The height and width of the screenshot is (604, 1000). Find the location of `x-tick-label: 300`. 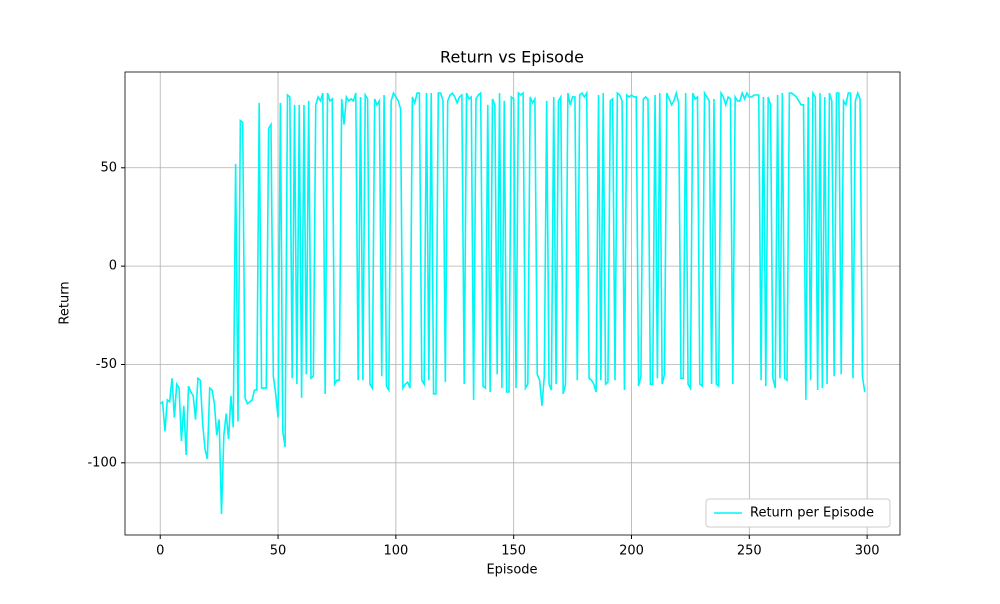

x-tick-label: 300 is located at coordinates (867, 551).